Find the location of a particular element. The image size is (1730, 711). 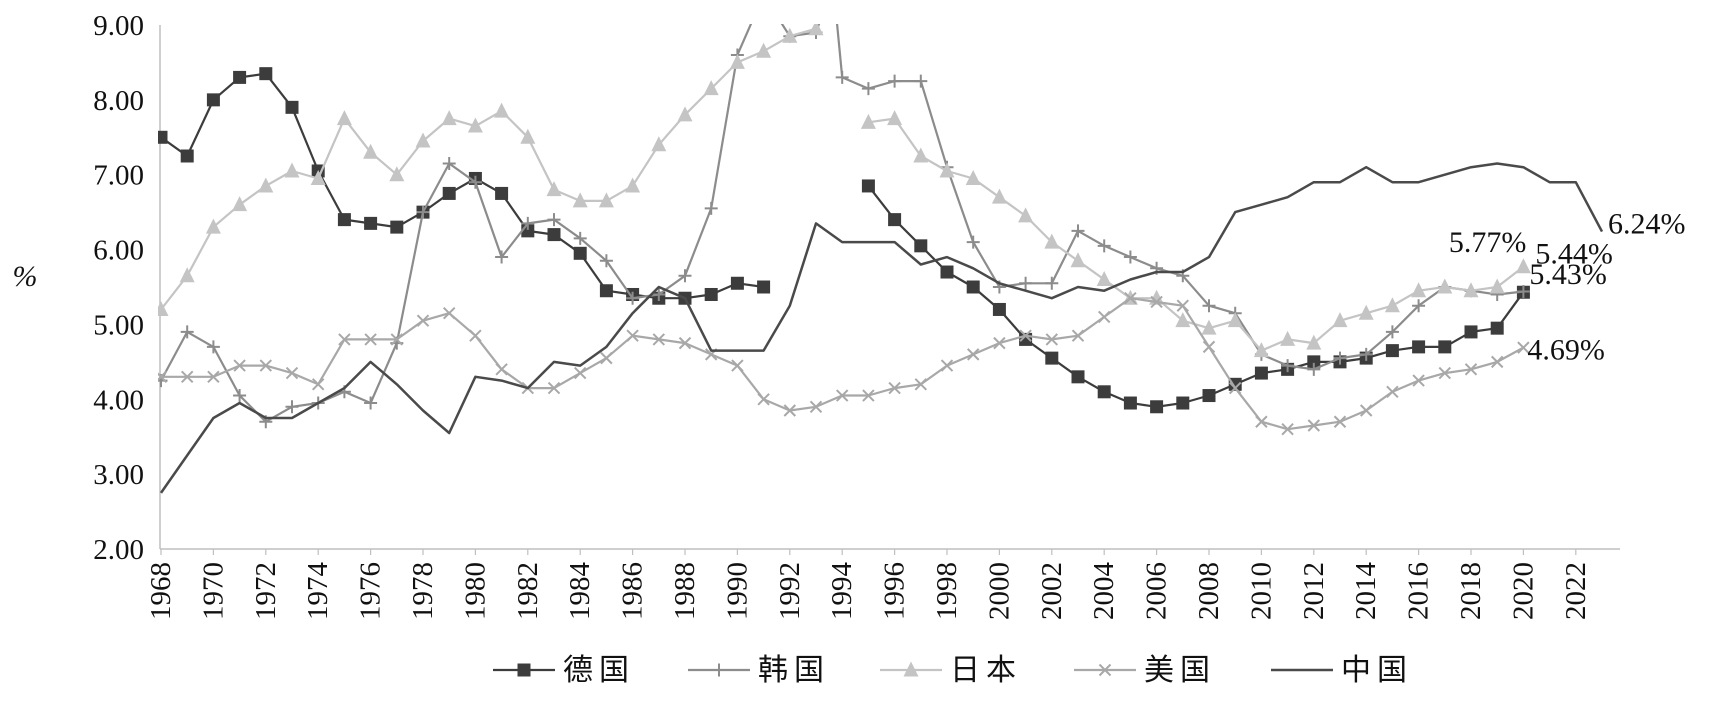

x-tick-label: 1994 is located at coordinates (842, 591).